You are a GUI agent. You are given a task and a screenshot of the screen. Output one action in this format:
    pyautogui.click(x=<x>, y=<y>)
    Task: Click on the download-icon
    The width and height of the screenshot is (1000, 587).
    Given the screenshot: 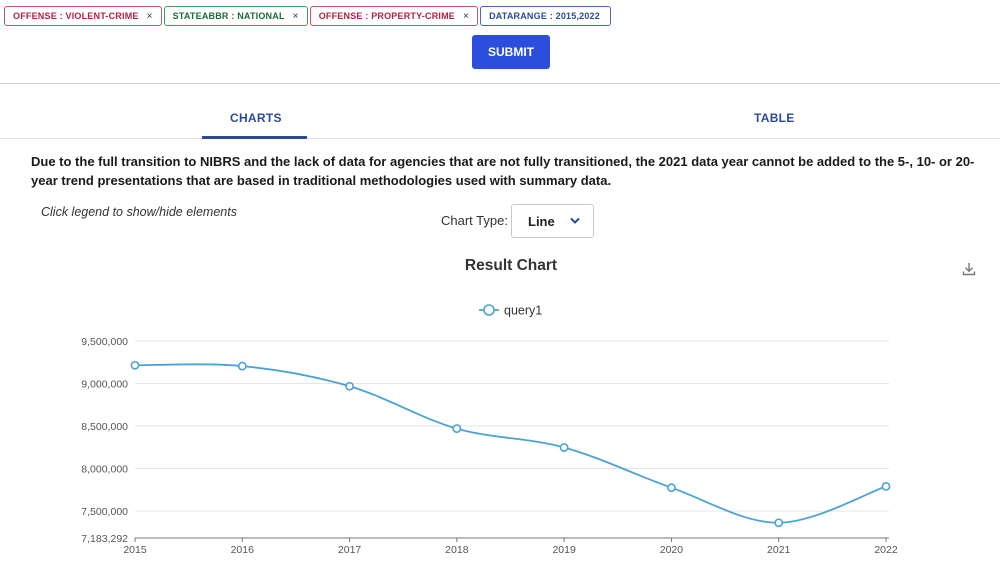 What is the action you would take?
    pyautogui.click(x=969, y=269)
    